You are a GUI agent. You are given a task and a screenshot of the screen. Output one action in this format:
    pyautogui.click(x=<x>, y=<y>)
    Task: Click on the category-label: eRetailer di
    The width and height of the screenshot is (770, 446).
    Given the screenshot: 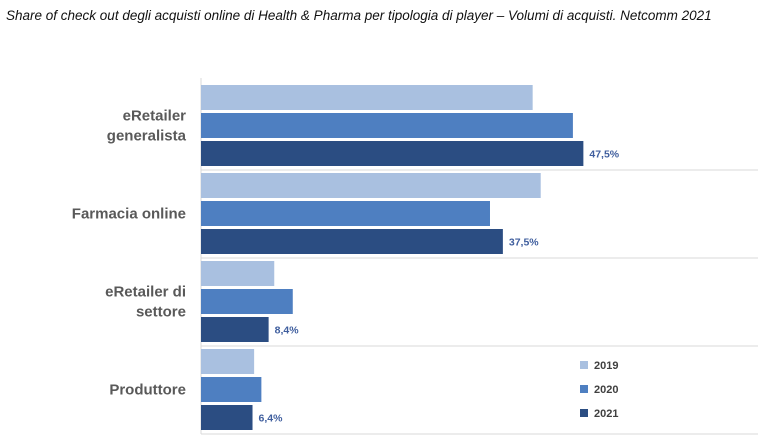 What is the action you would take?
    pyautogui.click(x=145, y=292)
    